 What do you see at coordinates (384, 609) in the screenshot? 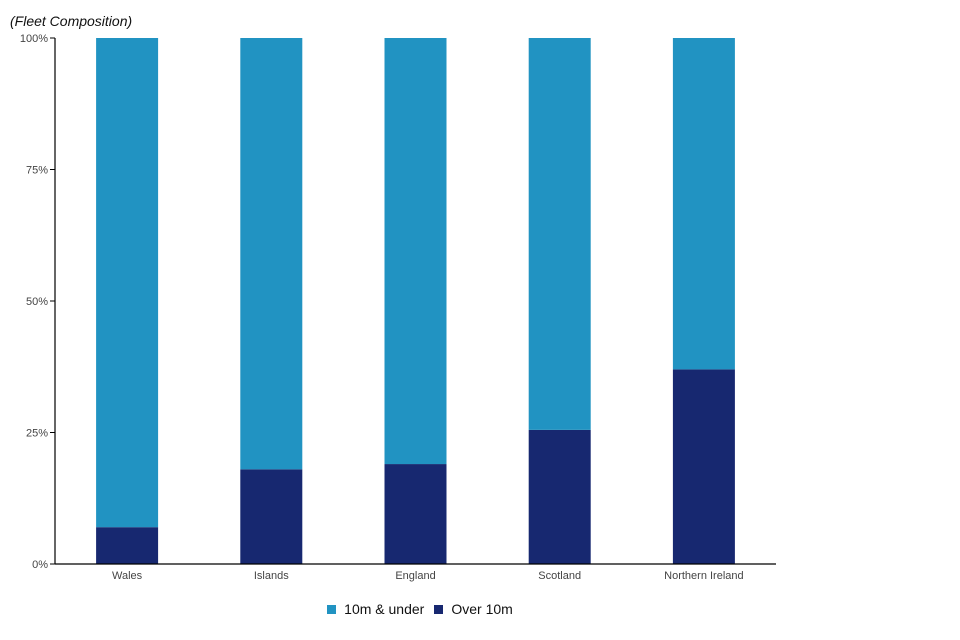
I see `legend-label-10m-under: 10m & under` at bounding box center [384, 609].